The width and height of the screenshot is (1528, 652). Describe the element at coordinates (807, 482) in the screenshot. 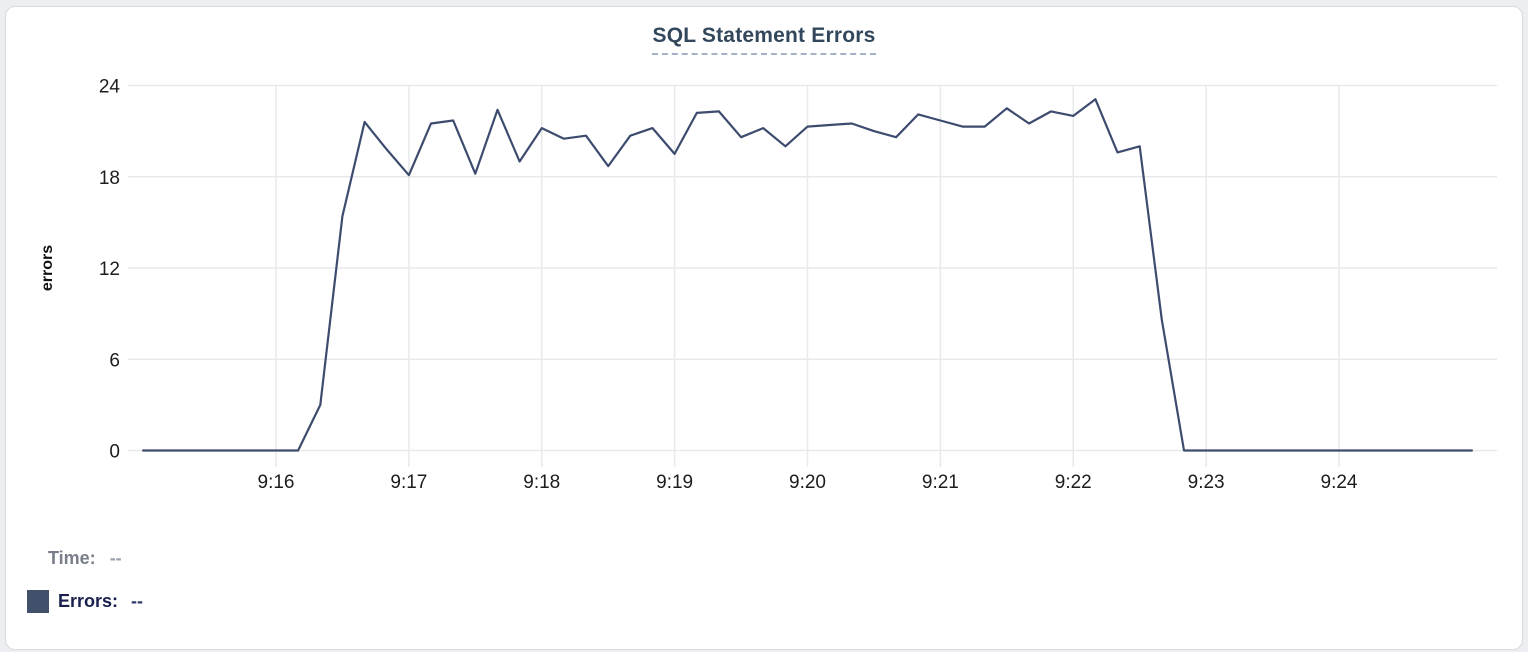

I see `x-tick-label: 9:20` at that location.